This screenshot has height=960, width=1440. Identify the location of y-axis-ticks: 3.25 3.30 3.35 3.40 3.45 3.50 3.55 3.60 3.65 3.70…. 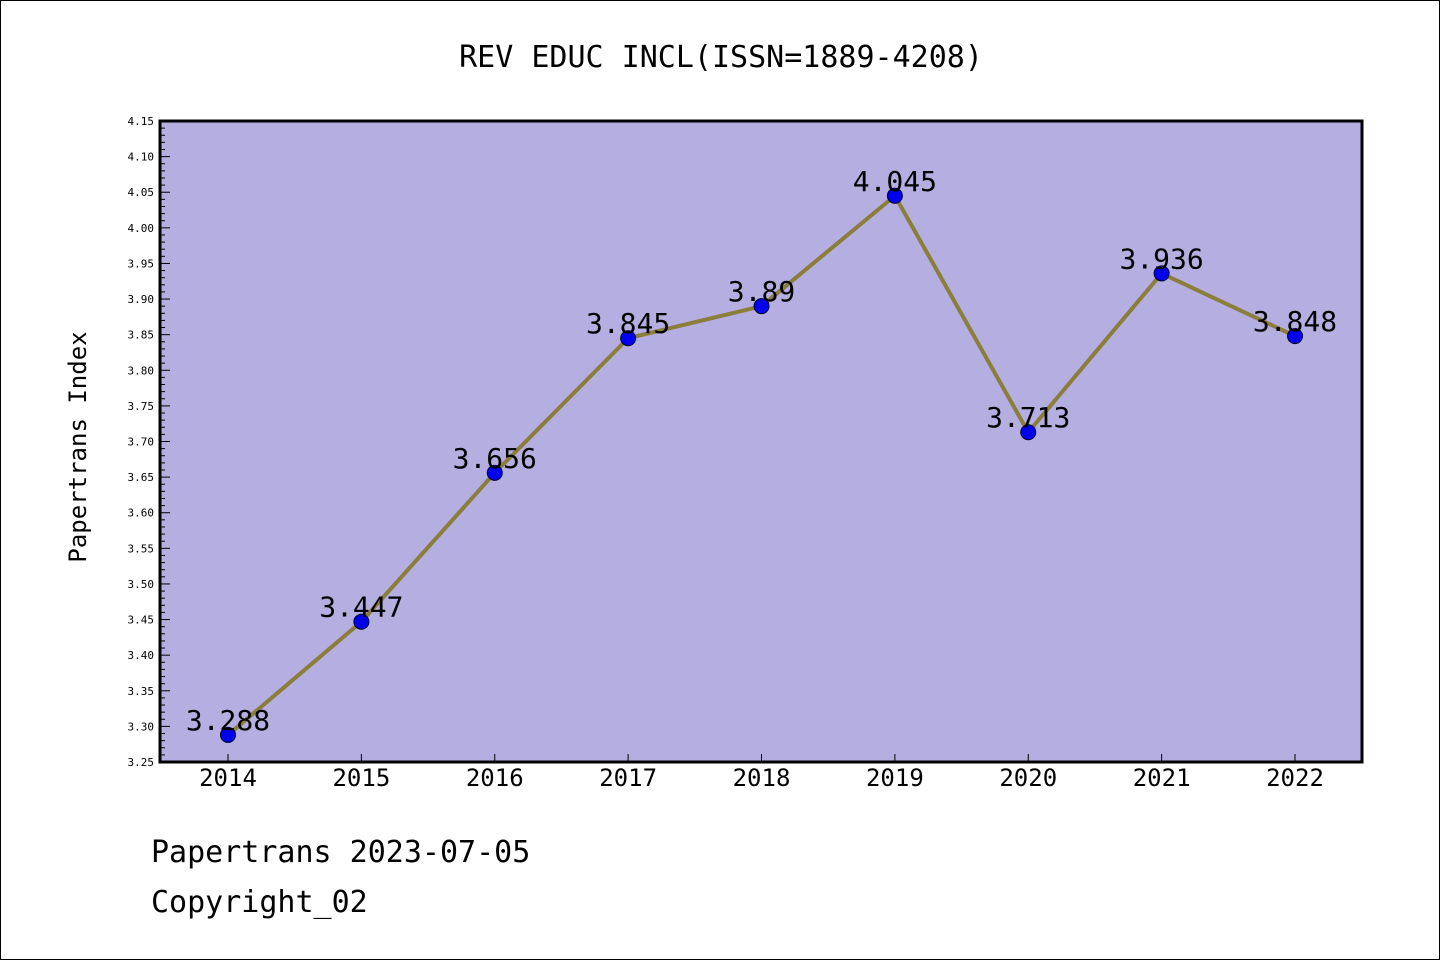
(149, 442).